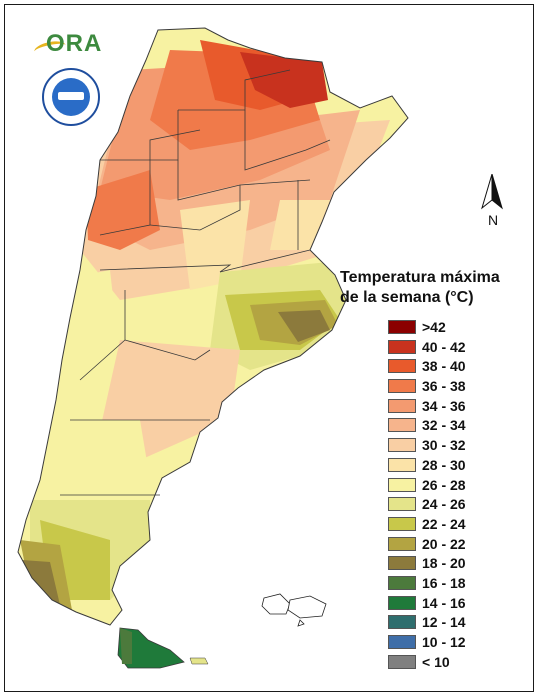 This screenshot has height=696, width=538. Describe the element at coordinates (444, 523) in the screenshot. I see `legend-label: 22 - 24` at that location.